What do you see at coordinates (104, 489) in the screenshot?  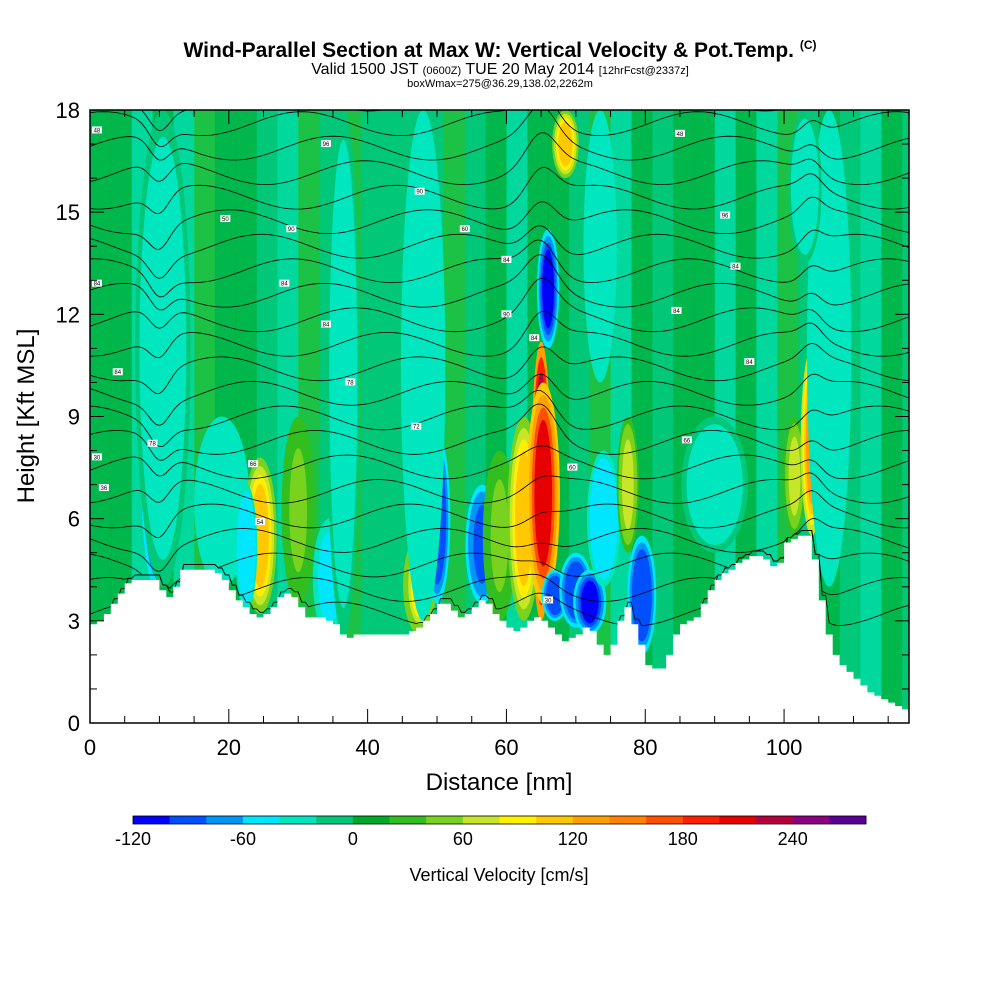 I see `contour-label-text: 36` at bounding box center [104, 489].